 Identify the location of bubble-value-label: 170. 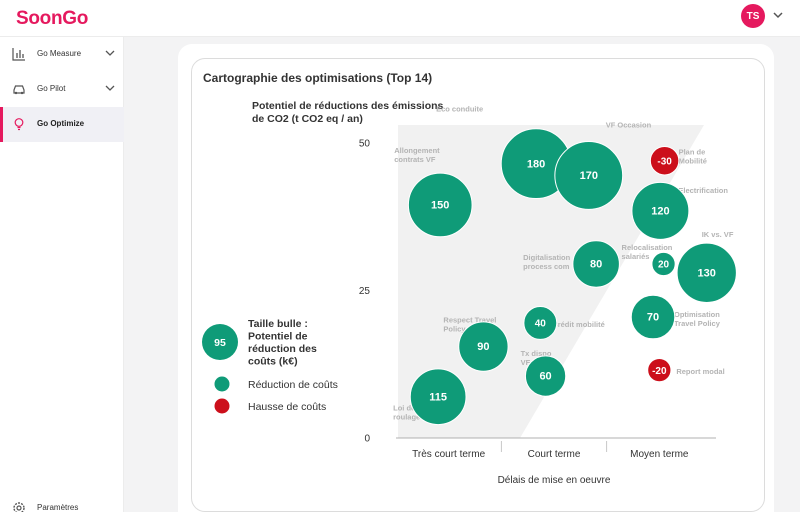
(589, 176).